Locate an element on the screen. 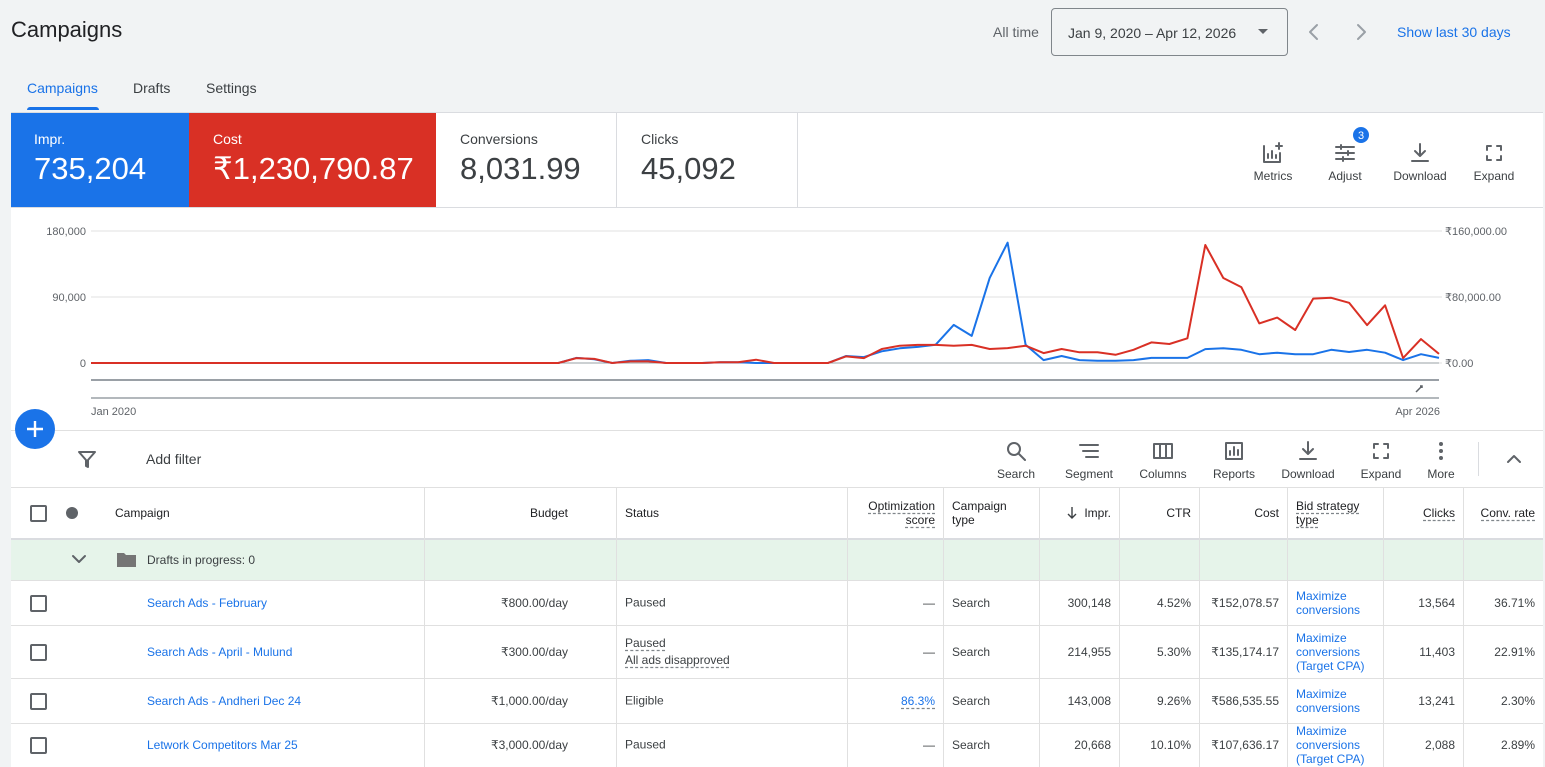 The height and width of the screenshot is (767, 1545). metrics-button: Metrics is located at coordinates (1273, 162).